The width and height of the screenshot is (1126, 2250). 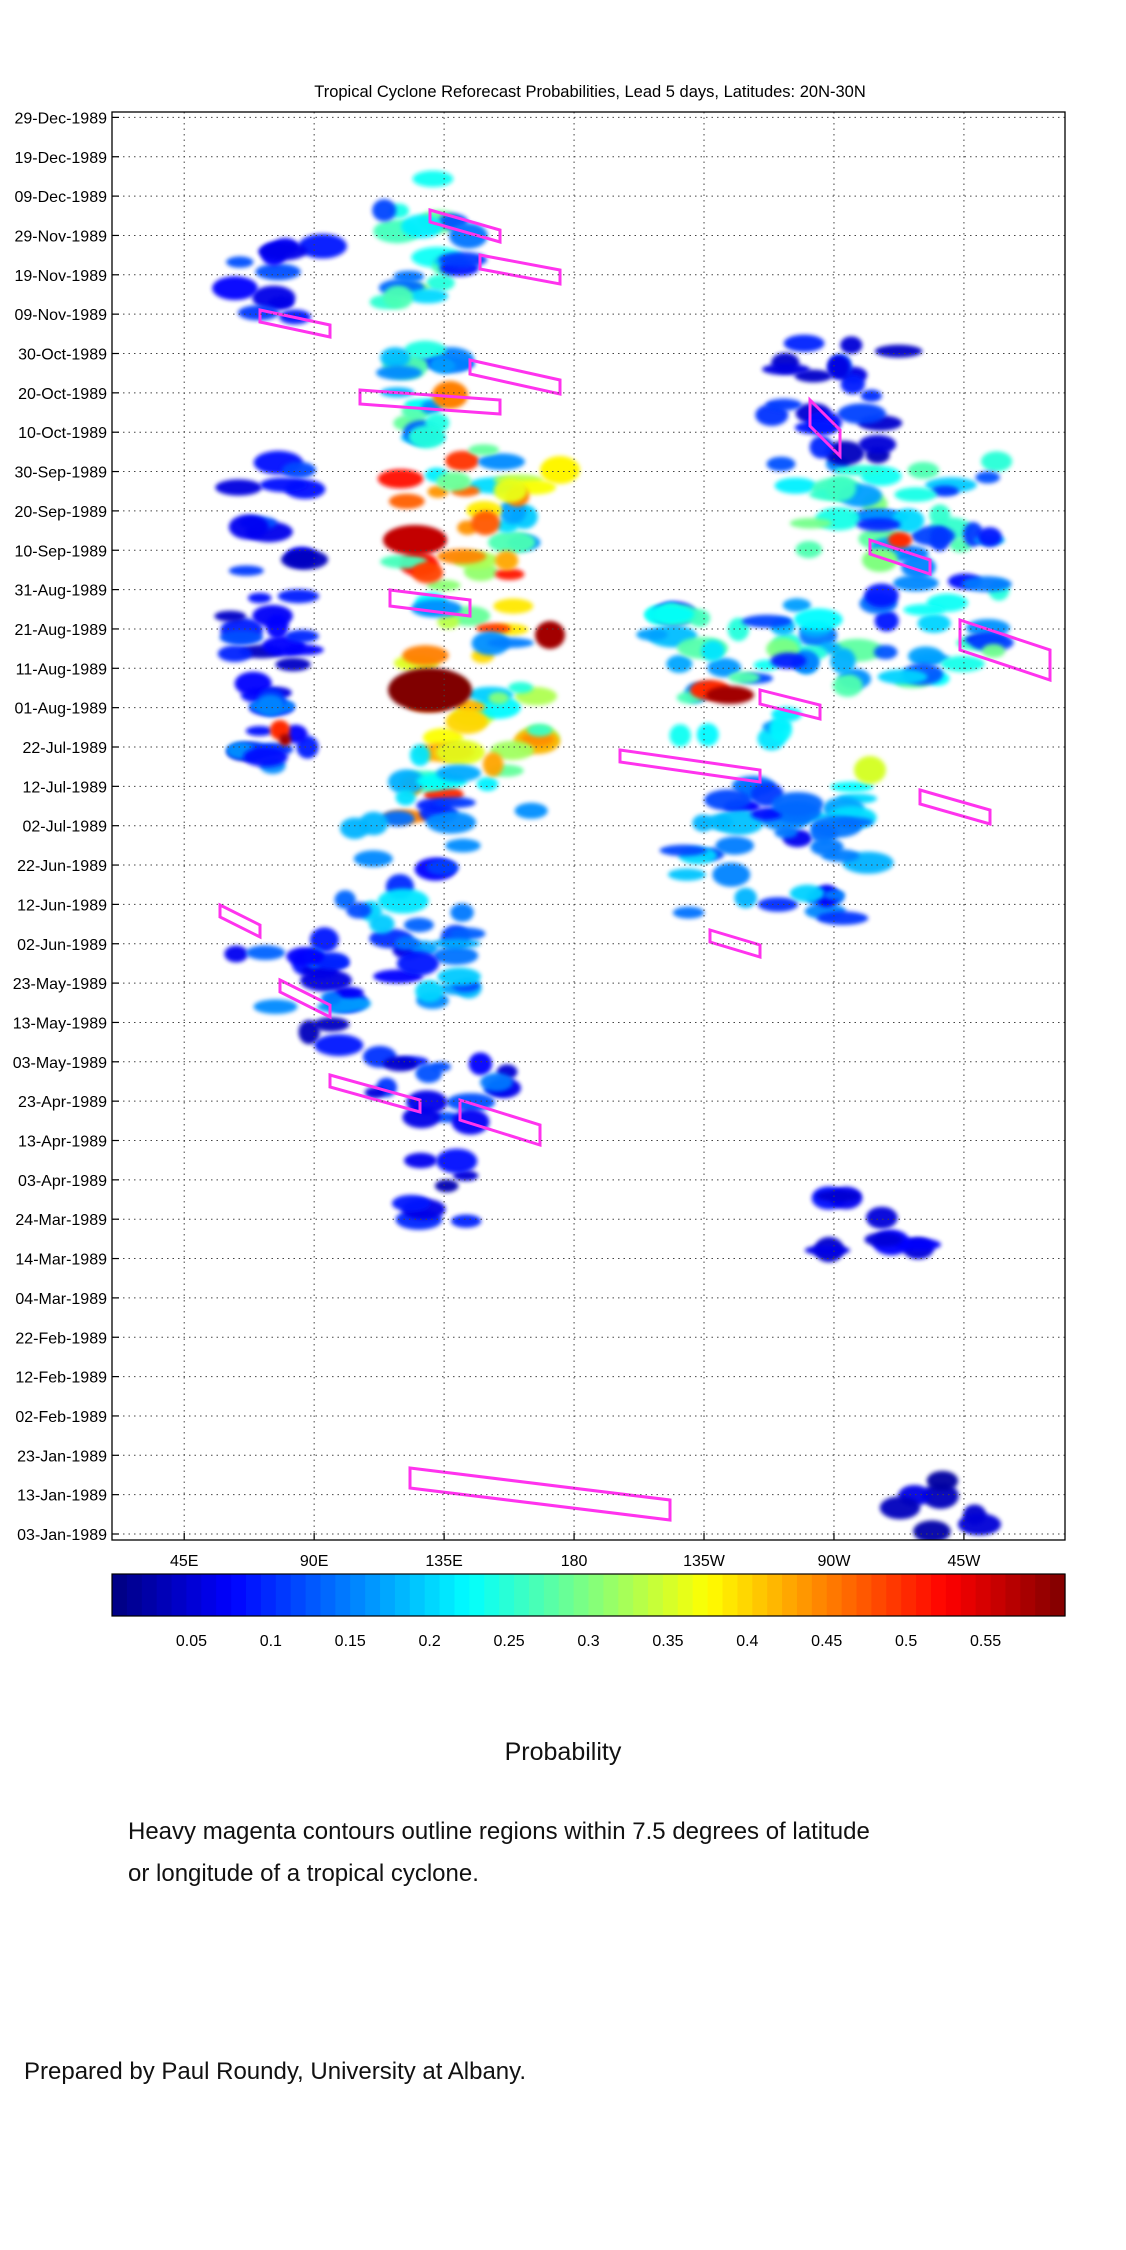 What do you see at coordinates (704, 1561) in the screenshot?
I see `x-tick-label: 135W` at bounding box center [704, 1561].